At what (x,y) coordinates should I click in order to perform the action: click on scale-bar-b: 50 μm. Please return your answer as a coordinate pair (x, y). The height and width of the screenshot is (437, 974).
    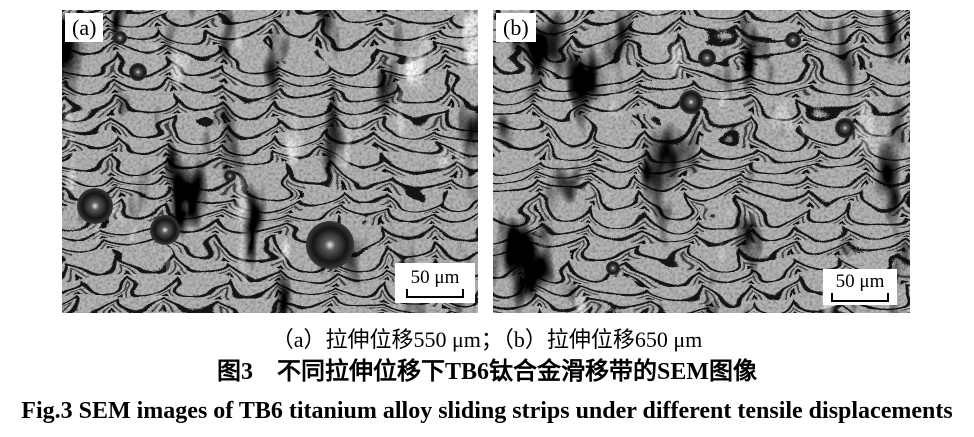
    Looking at the image, I should click on (860, 287).